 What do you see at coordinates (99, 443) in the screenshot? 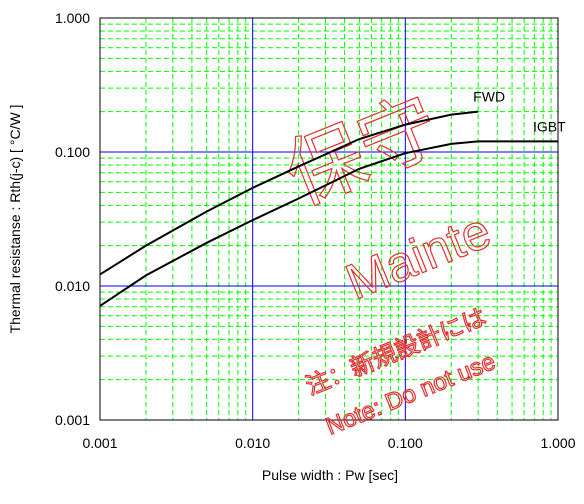
I see `x-tick-label: 0.001` at bounding box center [99, 443].